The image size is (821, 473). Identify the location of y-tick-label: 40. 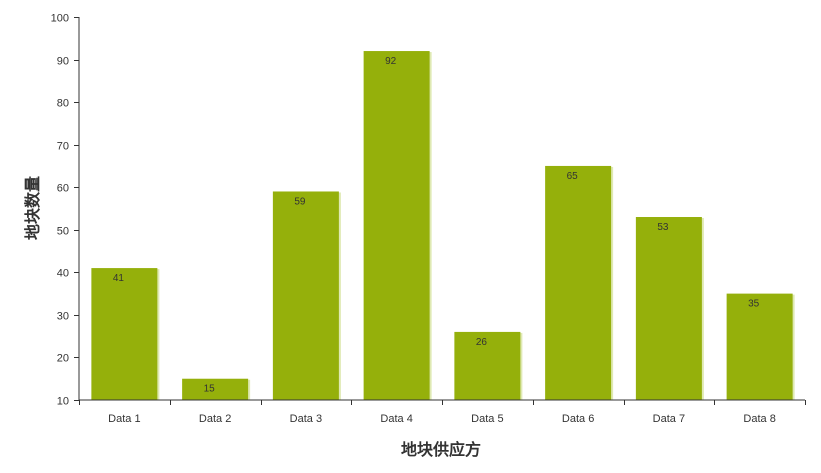
(63, 274).